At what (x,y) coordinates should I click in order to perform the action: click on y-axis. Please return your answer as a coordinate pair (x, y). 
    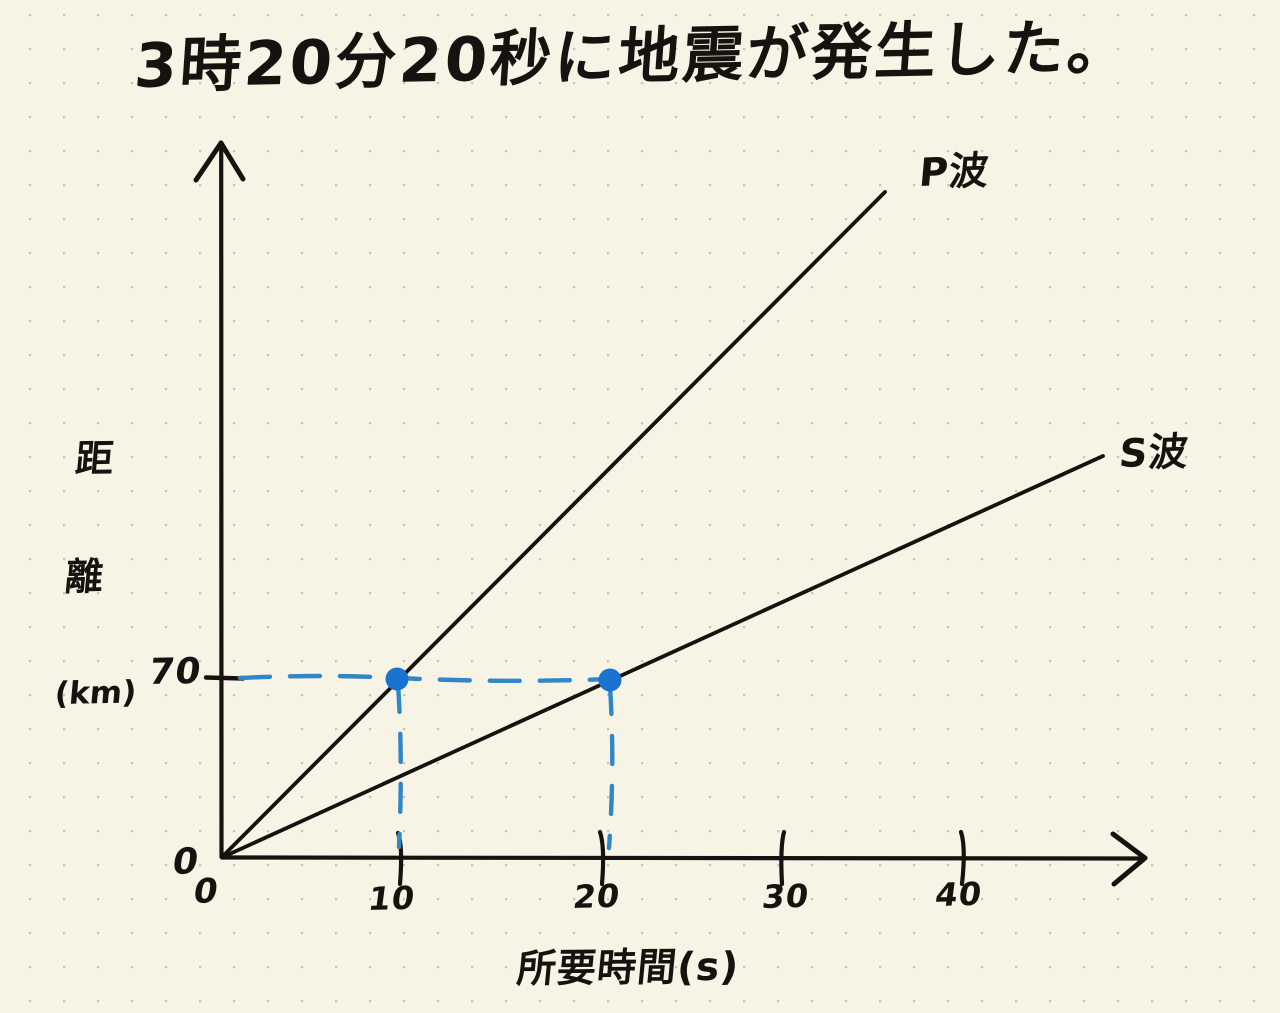
    Looking at the image, I should click on (219, 500).